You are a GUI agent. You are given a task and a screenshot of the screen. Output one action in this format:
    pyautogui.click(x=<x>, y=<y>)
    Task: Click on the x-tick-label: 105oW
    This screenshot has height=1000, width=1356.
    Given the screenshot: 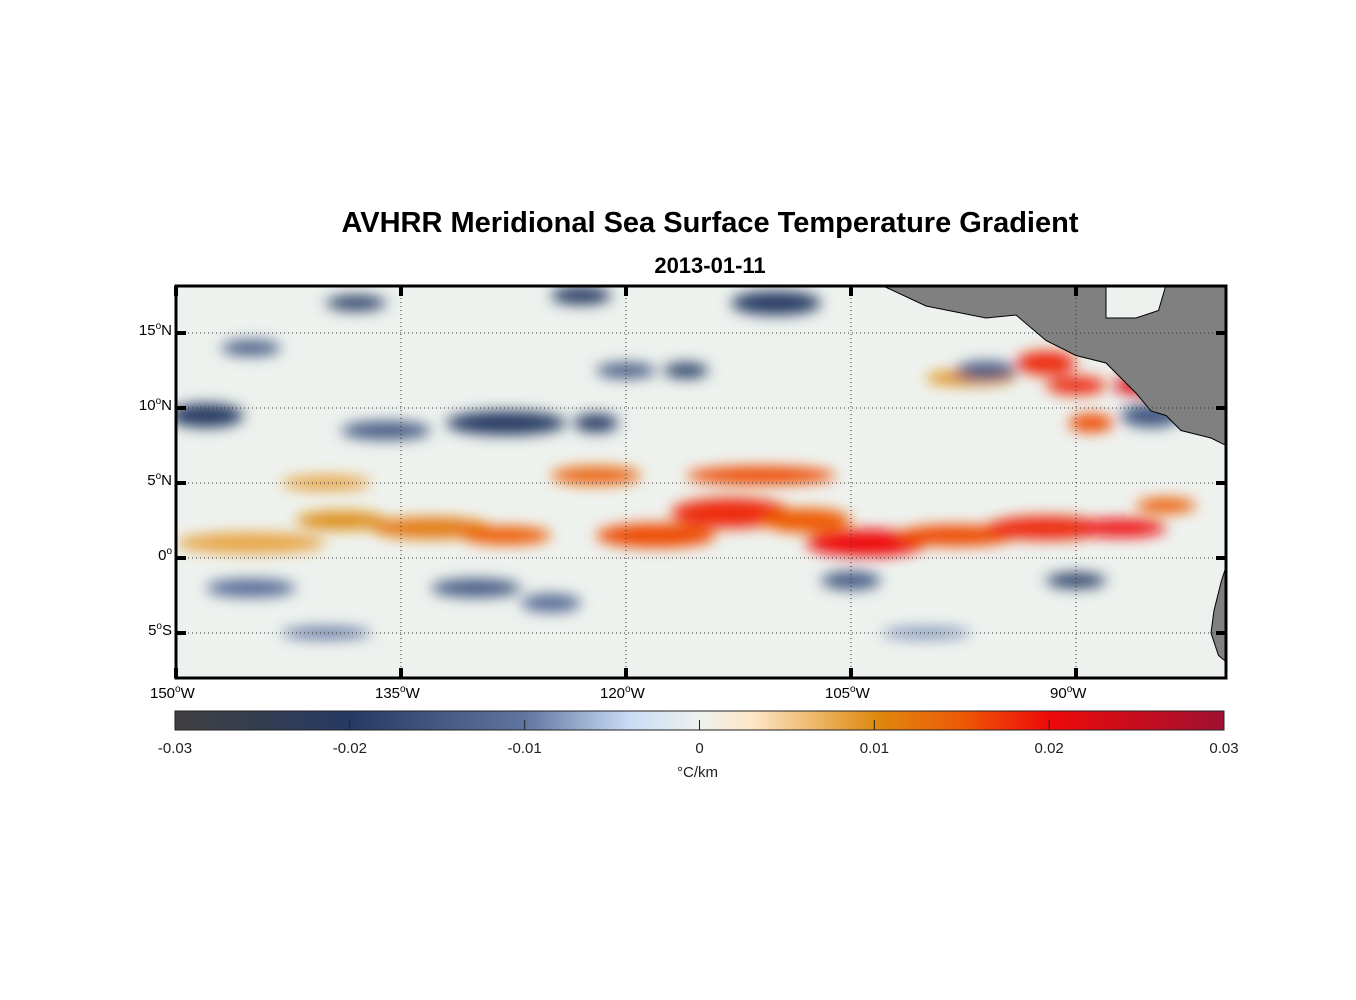 What is the action you would take?
    pyautogui.click(x=847, y=693)
    